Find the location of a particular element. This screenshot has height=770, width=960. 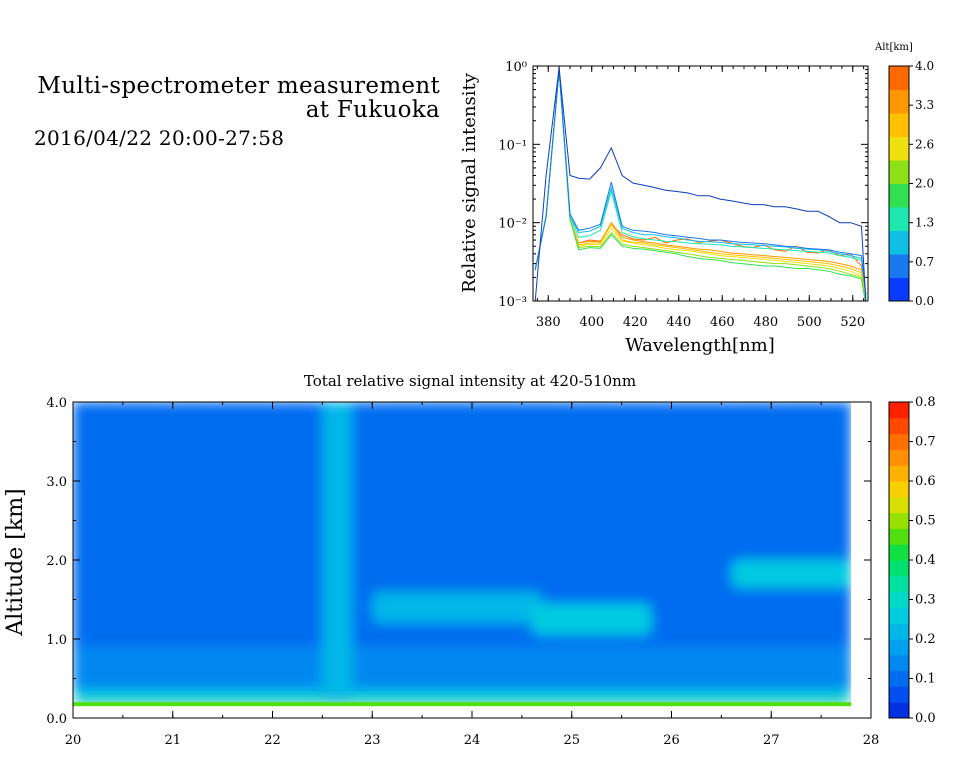

heatmap-y-tick-label: 2.0 is located at coordinates (56, 561).